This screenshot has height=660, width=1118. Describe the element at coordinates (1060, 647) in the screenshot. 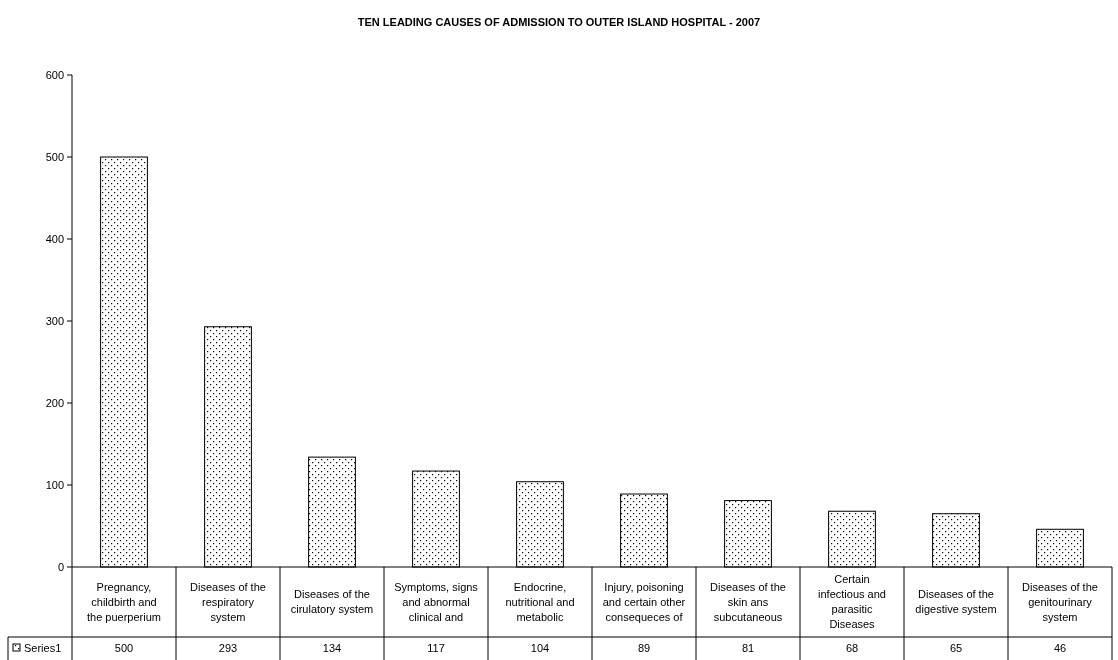

I see `data-label: 46` at that location.